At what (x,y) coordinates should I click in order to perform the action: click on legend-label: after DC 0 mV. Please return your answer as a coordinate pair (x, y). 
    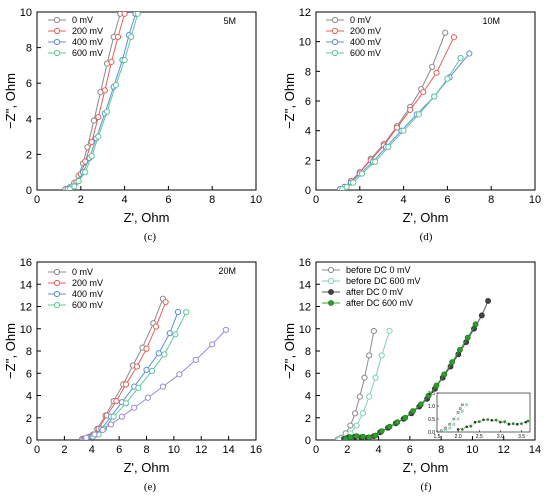
    Looking at the image, I should click on (374, 292).